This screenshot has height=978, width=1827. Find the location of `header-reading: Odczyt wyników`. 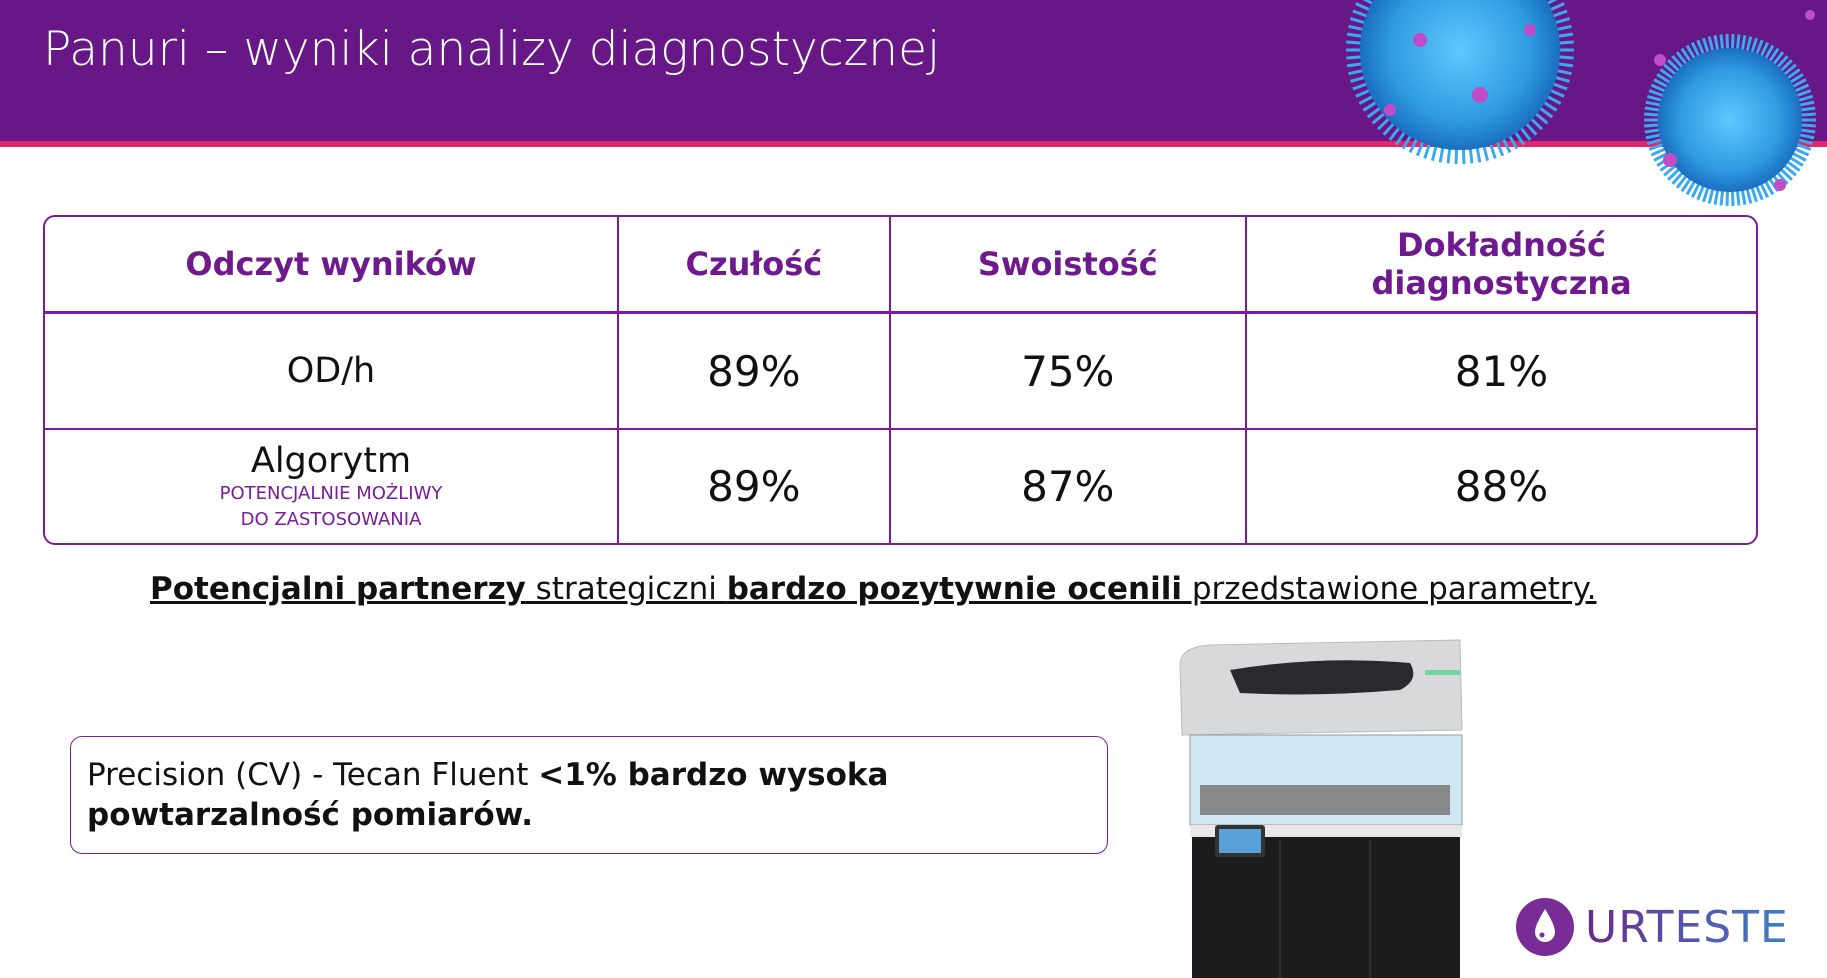

header-reading: Odczyt wyników is located at coordinates (332, 265).